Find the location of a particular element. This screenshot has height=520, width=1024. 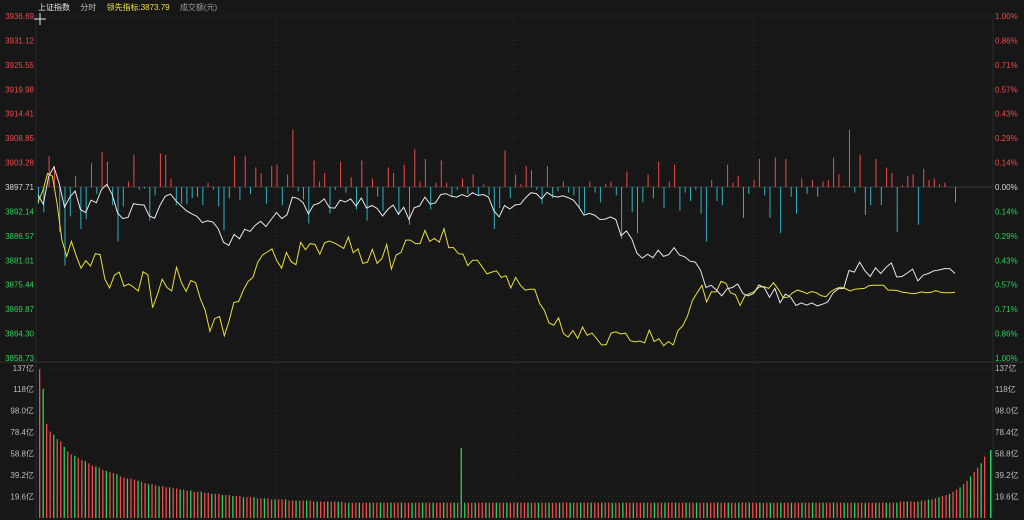

volume-tick-label: 58.8亿 is located at coordinates (1007, 454).